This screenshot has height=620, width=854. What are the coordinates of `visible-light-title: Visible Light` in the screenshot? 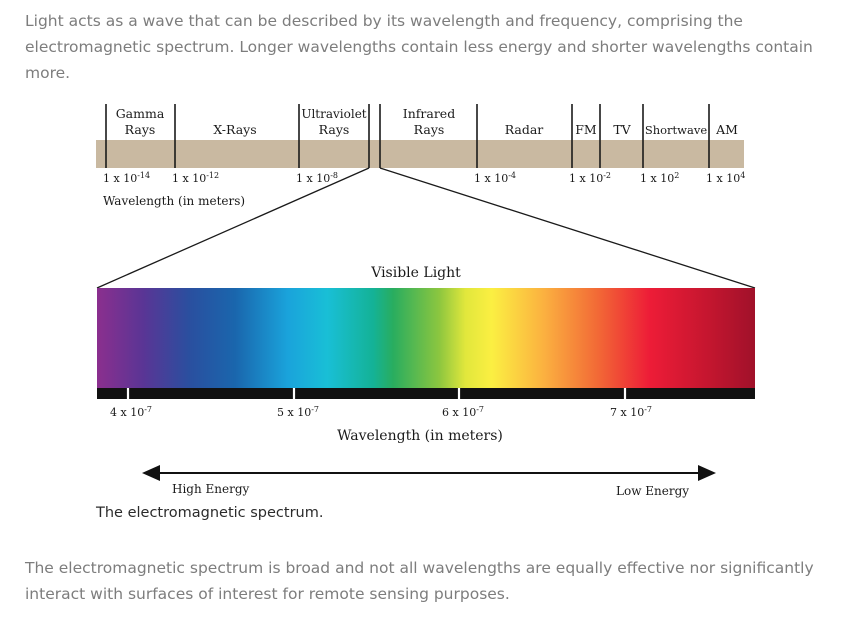 It's located at (415, 273).